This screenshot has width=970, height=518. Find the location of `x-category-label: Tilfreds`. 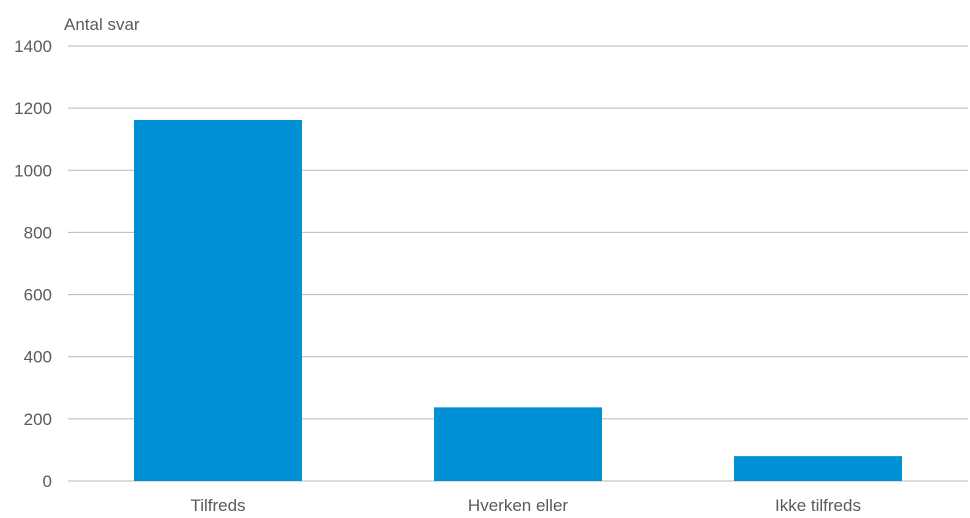

x-category-label: Tilfreds is located at coordinates (217, 504).